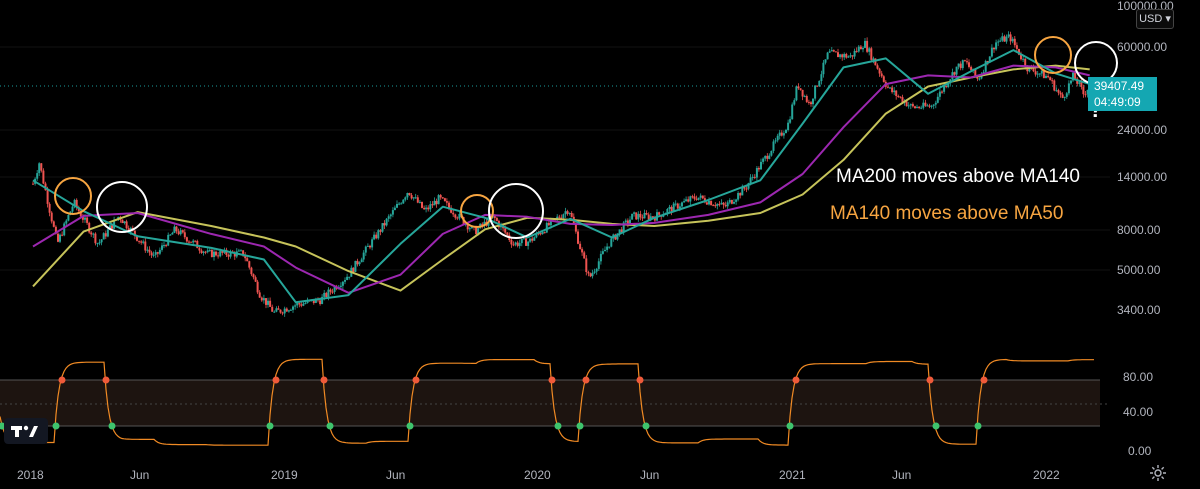 This screenshot has height=489, width=1200. Describe the element at coordinates (958, 176) in the screenshot. I see `annotation-ma200-ma140: MA200 moves above MA140` at that location.